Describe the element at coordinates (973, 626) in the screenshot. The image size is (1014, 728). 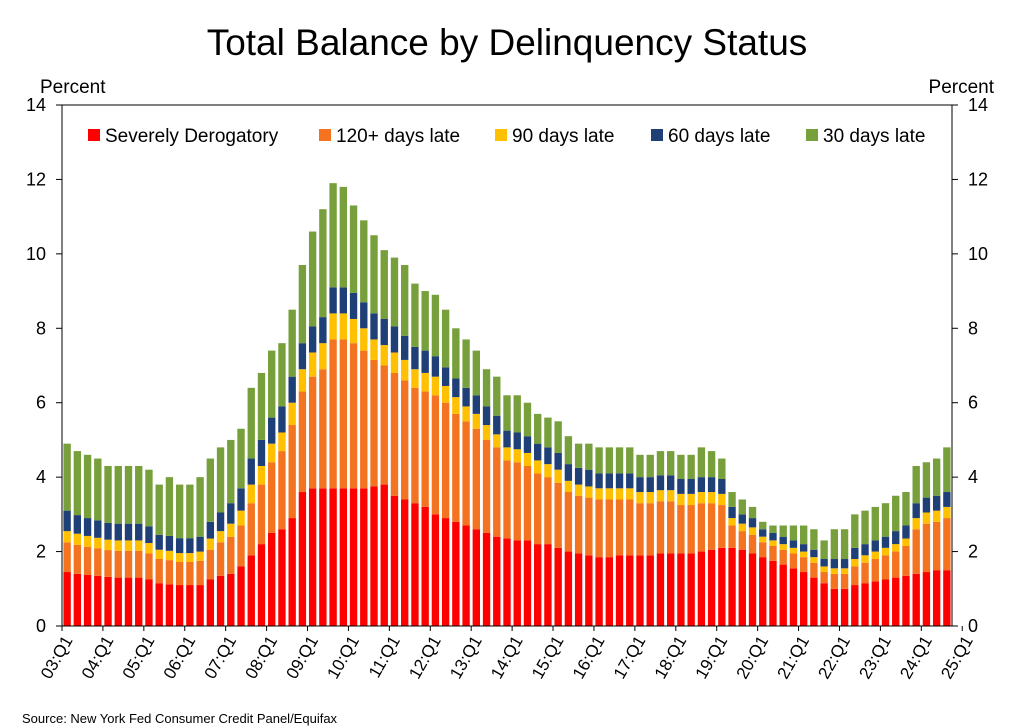
I see `y-tick-right-label: 0` at that location.